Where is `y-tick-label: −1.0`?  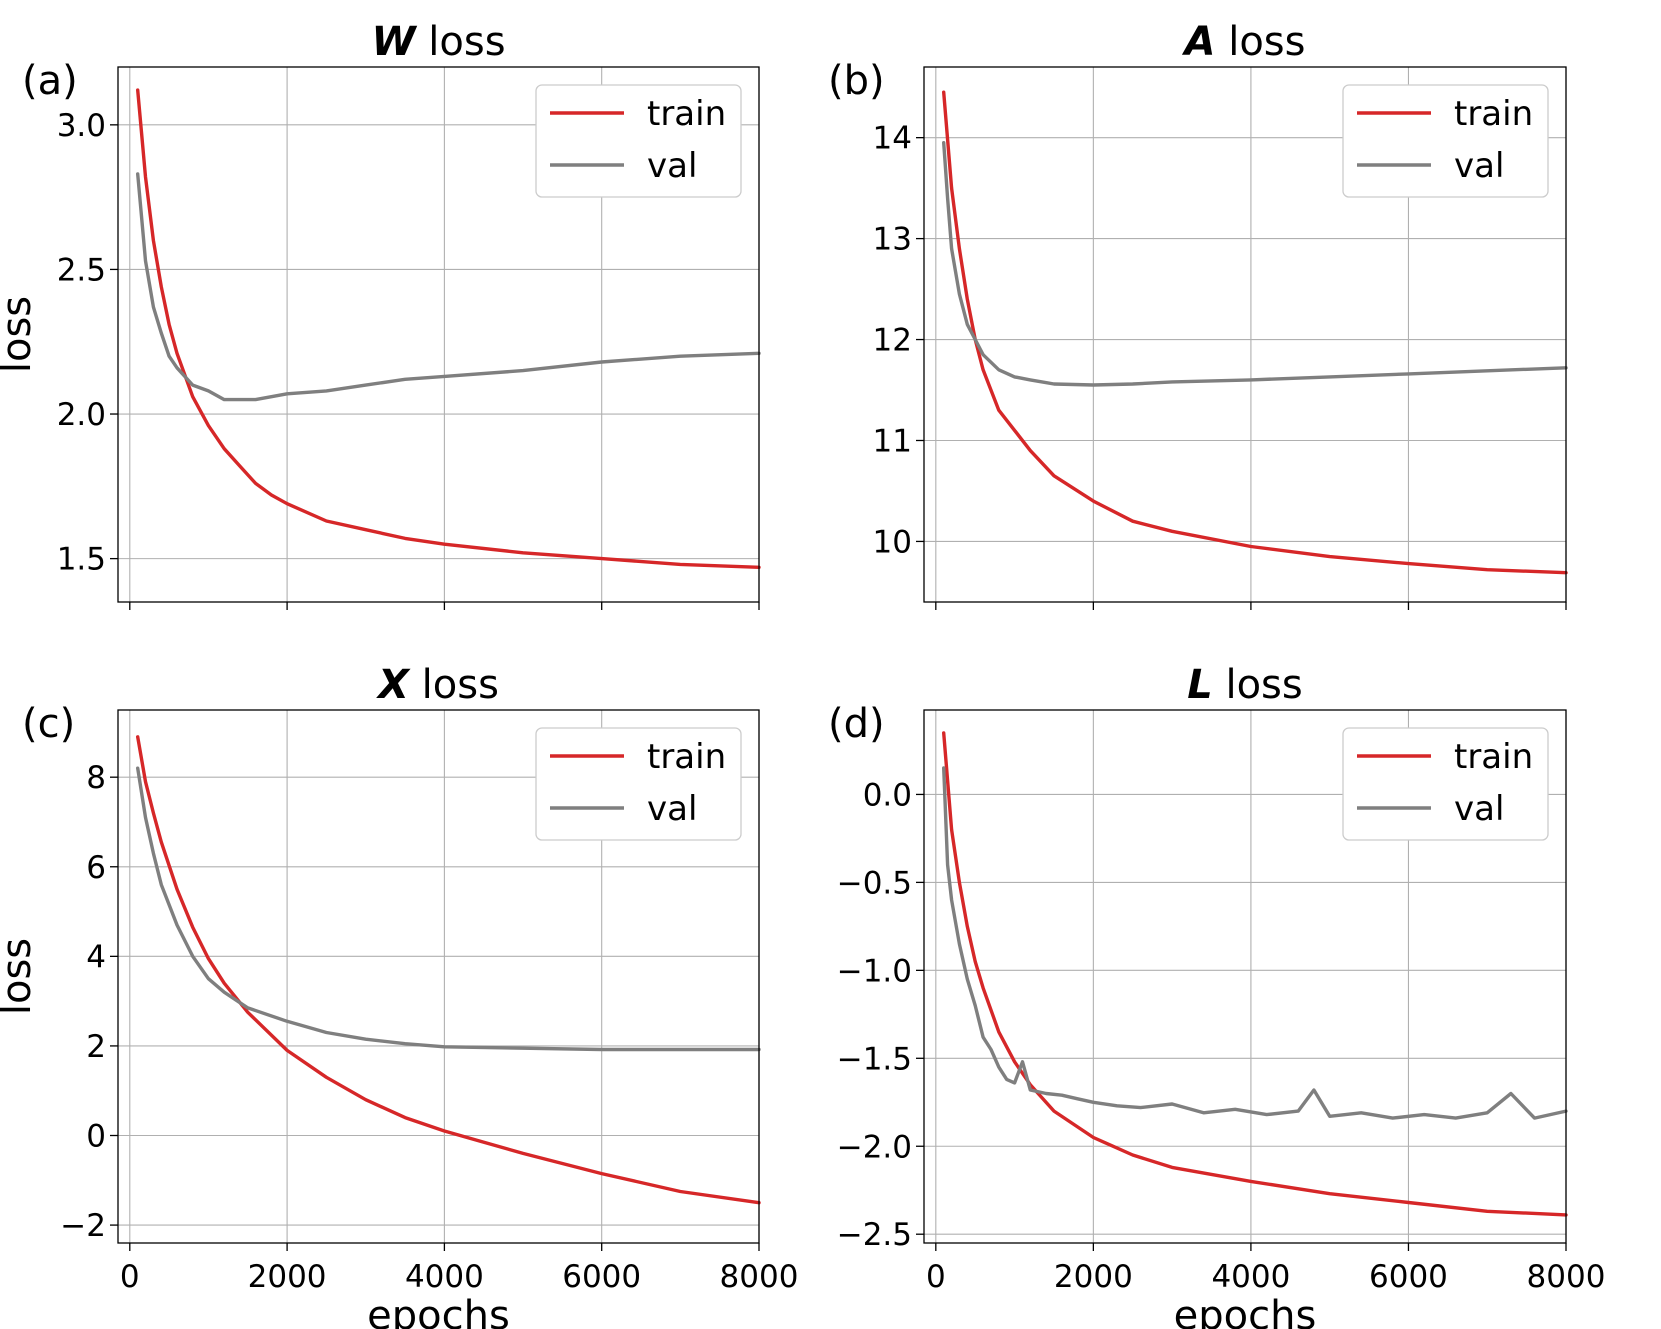 y-tick-label: −1.0 is located at coordinates (874, 971).